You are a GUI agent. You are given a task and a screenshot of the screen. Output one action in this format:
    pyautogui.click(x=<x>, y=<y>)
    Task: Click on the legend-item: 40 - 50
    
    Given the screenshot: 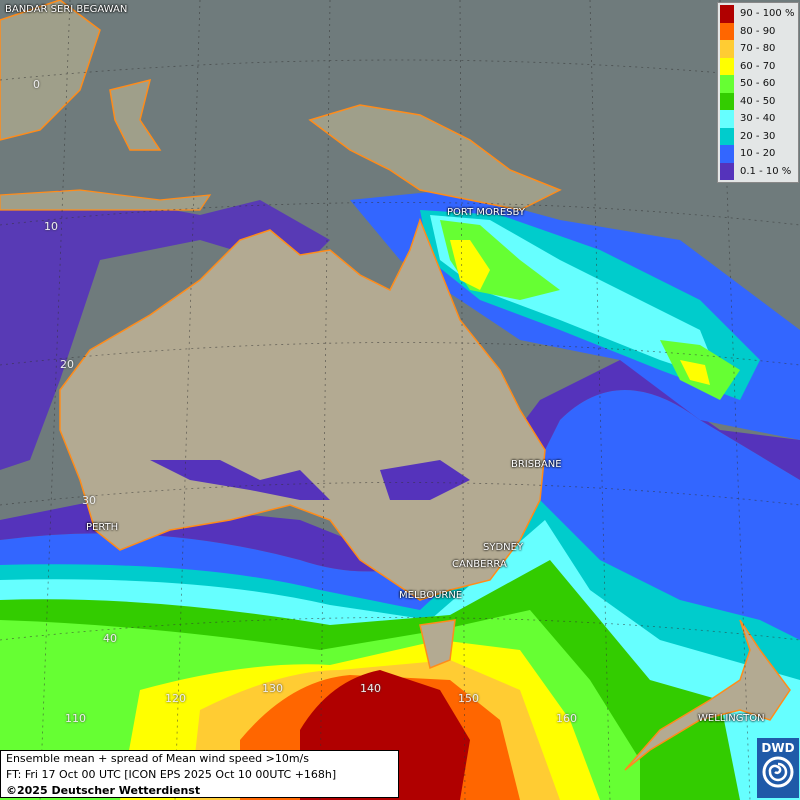 What is the action you would take?
    pyautogui.click(x=758, y=101)
    